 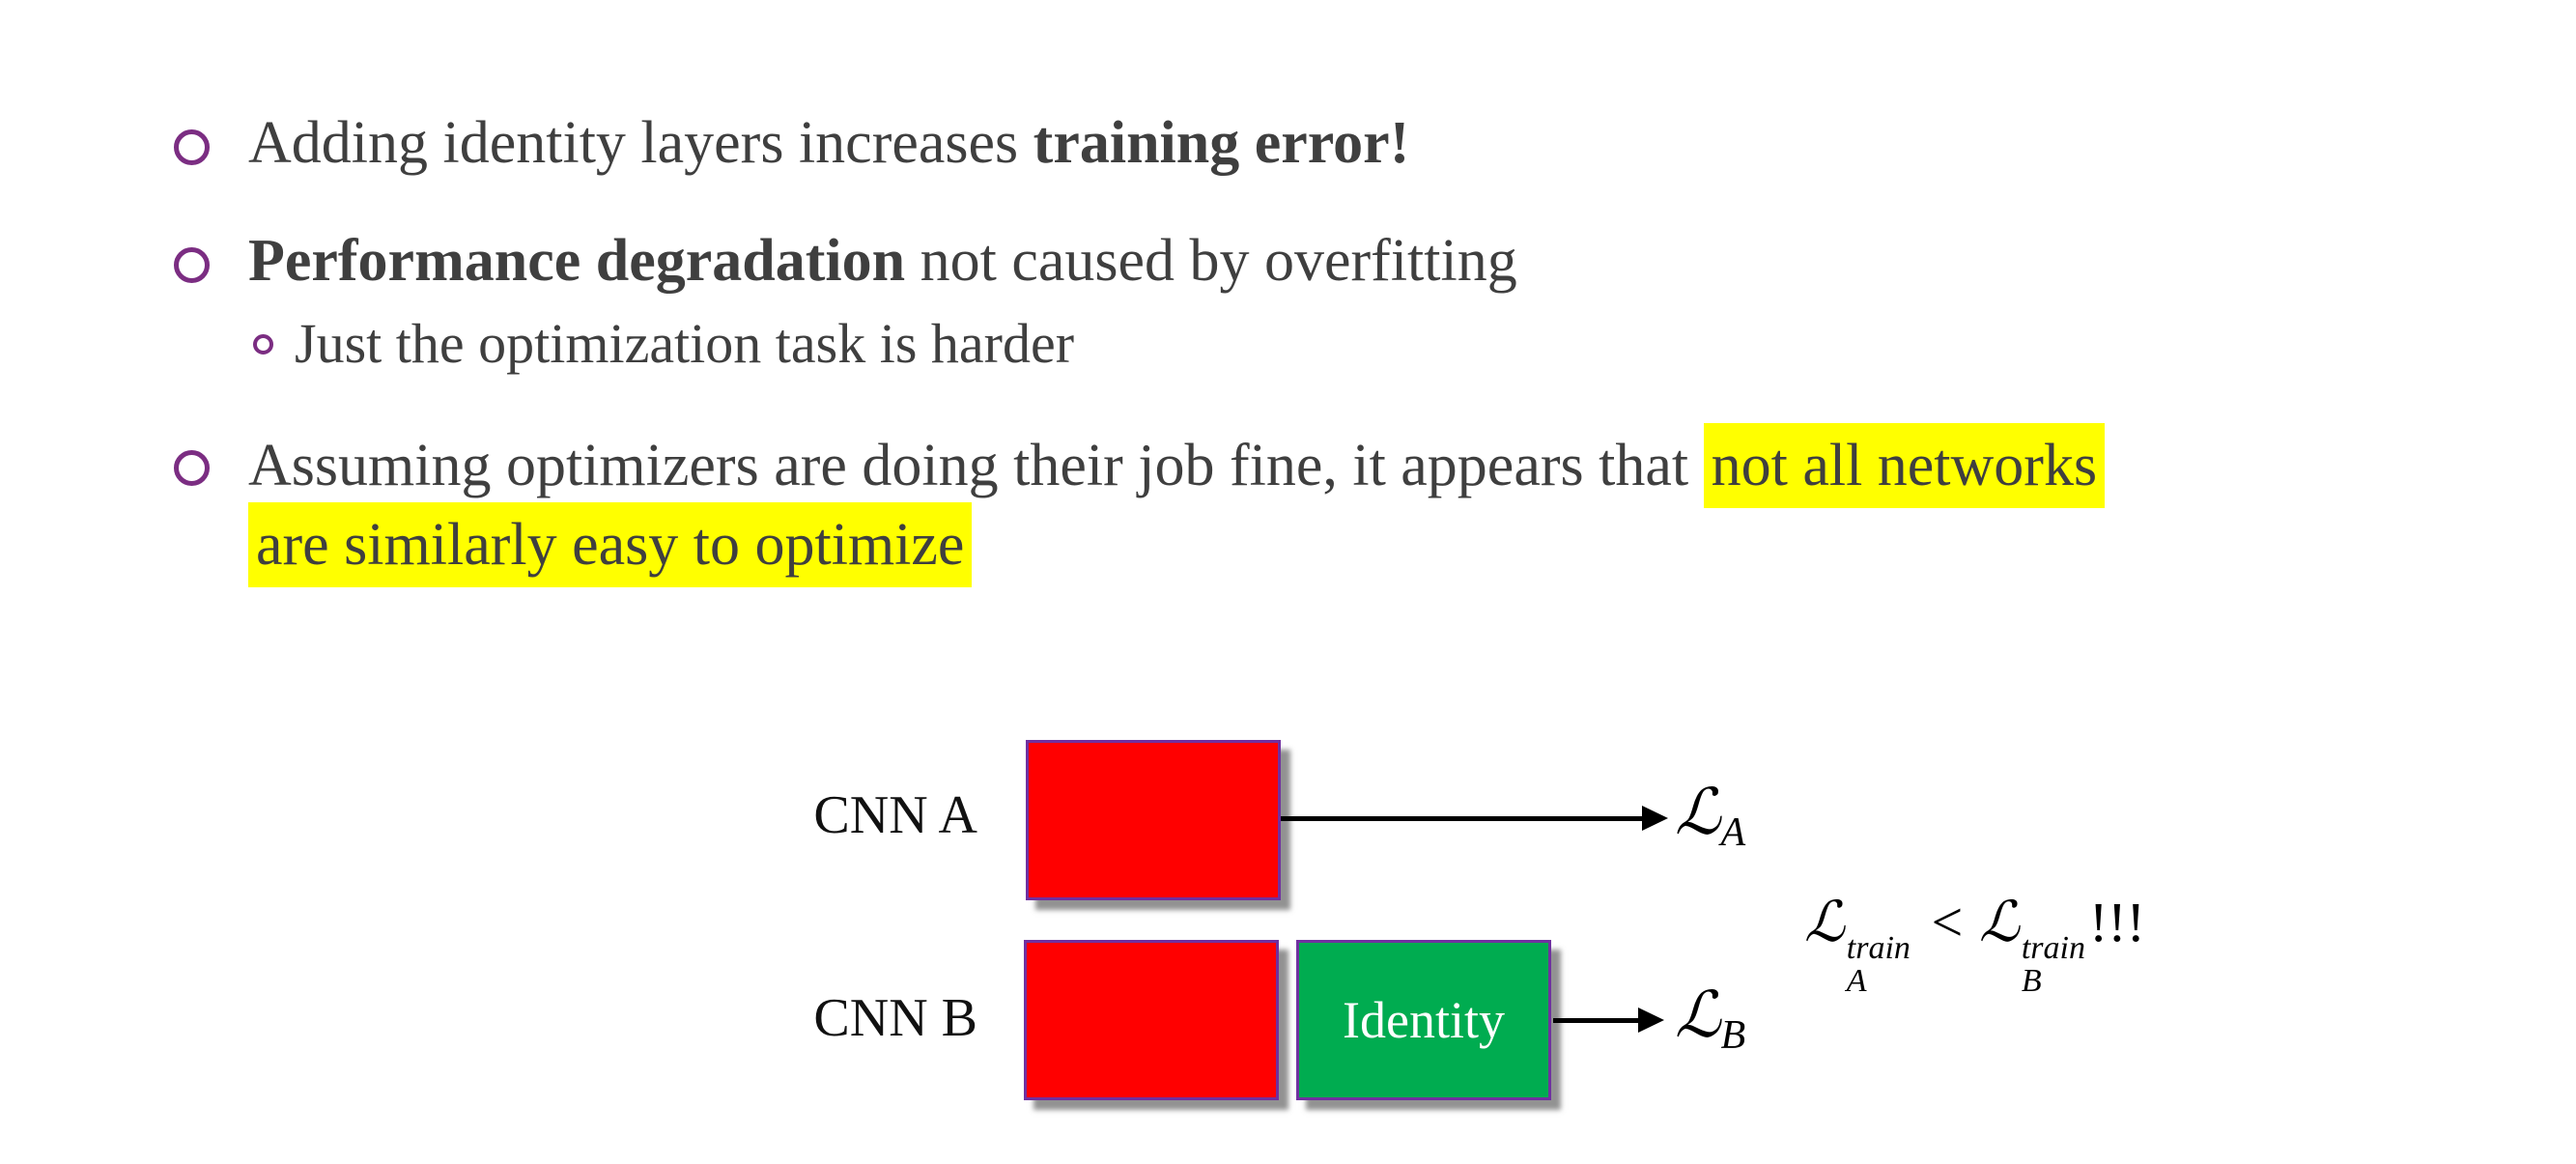 I want to click on formula-lhs-base: ℒ, so click(x=1824, y=922).